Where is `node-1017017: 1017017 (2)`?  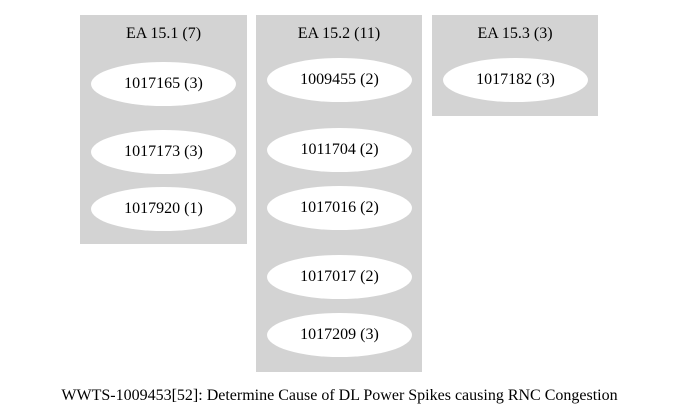
node-1017017: 1017017 (2) is located at coordinates (339, 277).